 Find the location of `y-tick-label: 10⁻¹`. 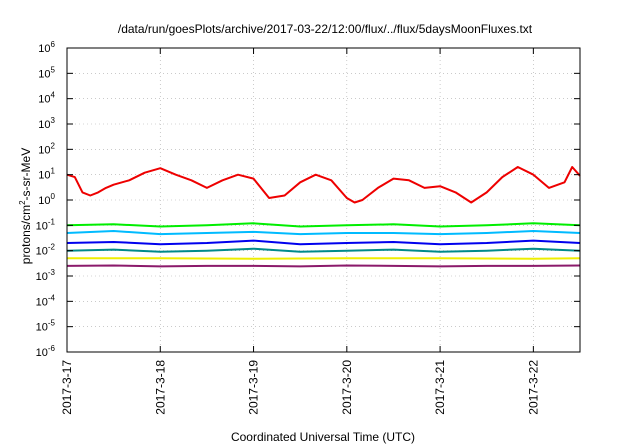

y-tick-label: 10⁻¹ is located at coordinates (46, 224).